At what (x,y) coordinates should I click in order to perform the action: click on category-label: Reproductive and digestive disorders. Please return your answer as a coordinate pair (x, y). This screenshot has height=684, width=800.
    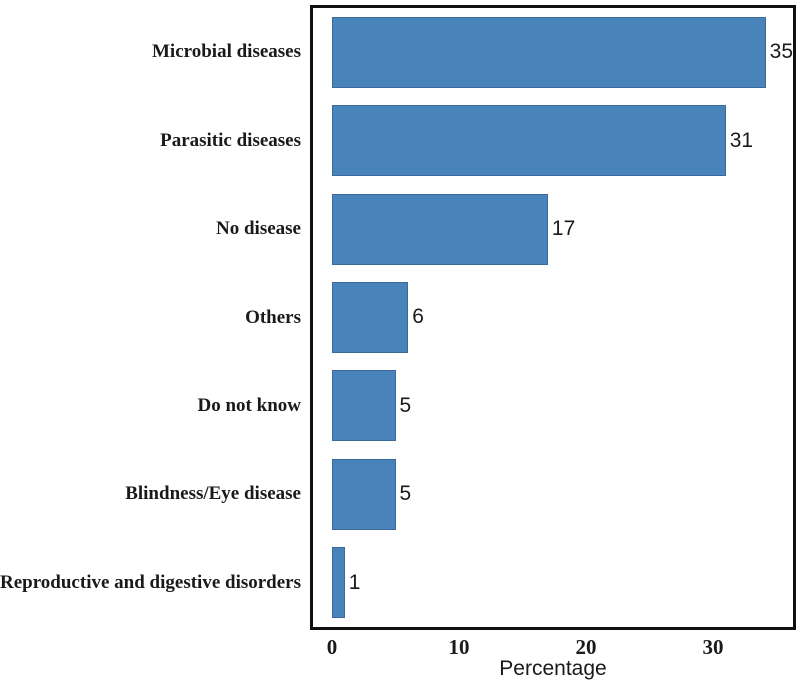
    Looking at the image, I should click on (150, 582).